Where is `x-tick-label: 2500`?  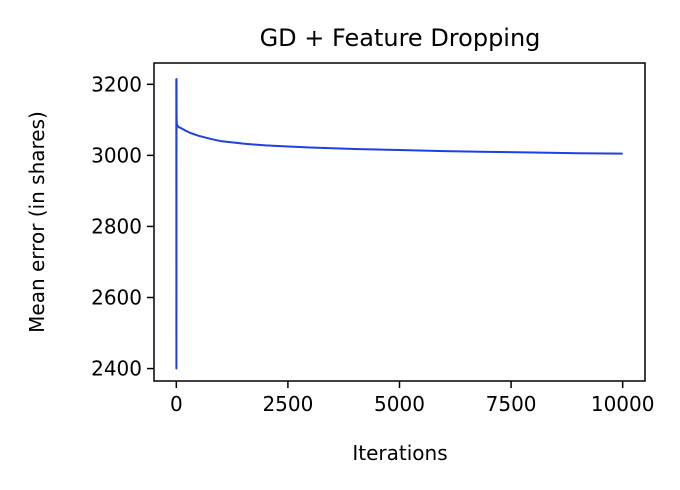 x-tick-label: 2500 is located at coordinates (287, 404).